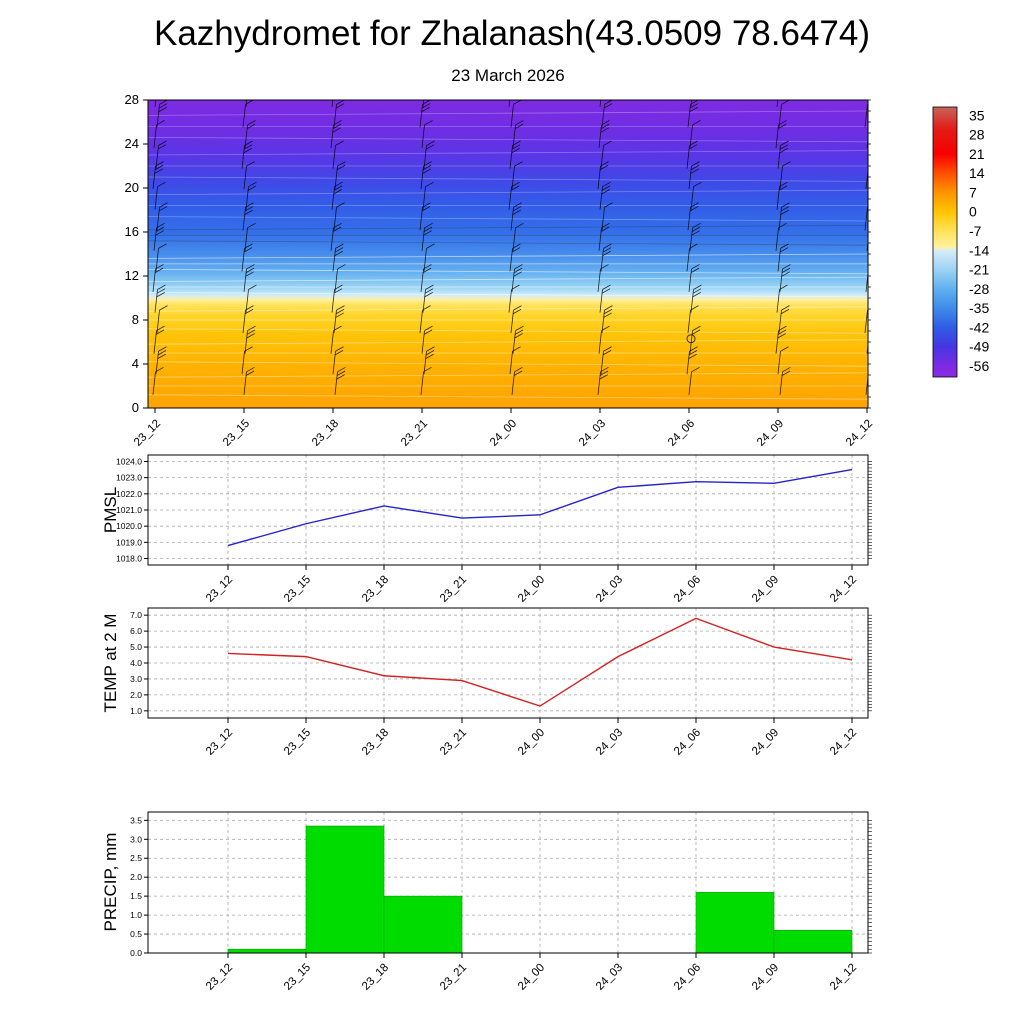 Image resolution: width=1024 pixels, height=1024 pixels. I want to click on svg-text: 24_03, so click(609, 977).